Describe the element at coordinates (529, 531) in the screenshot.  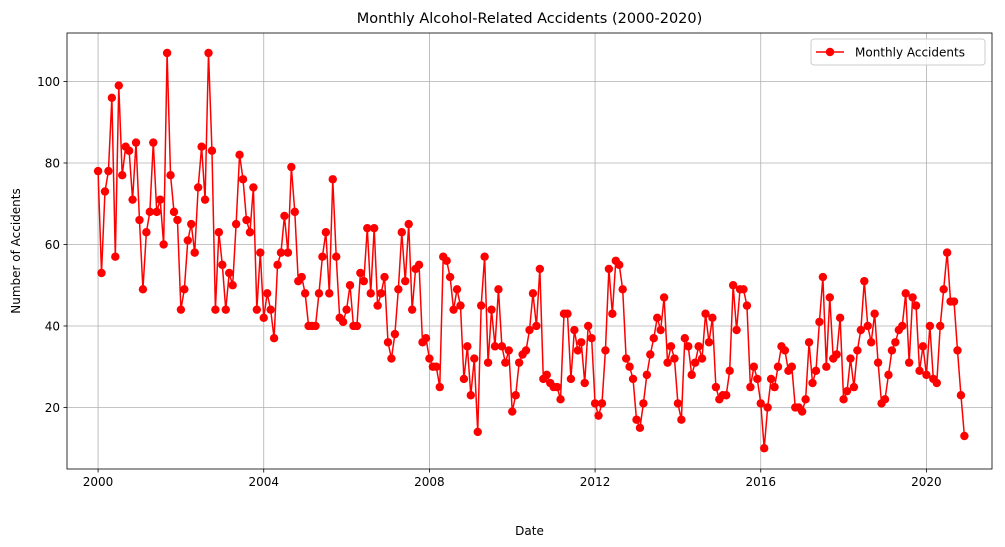
I see `x-axis-label: Date` at that location.